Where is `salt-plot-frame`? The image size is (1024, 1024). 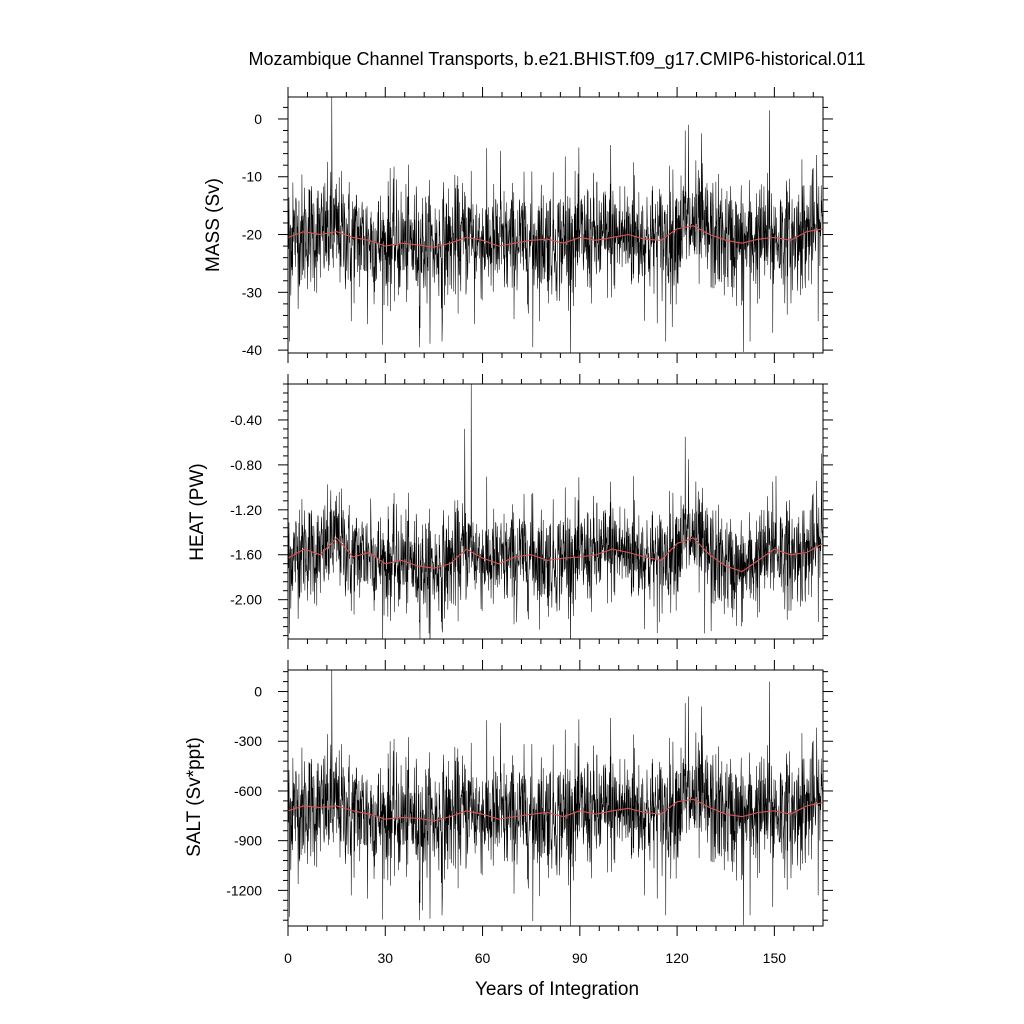
salt-plot-frame is located at coordinates (555, 798).